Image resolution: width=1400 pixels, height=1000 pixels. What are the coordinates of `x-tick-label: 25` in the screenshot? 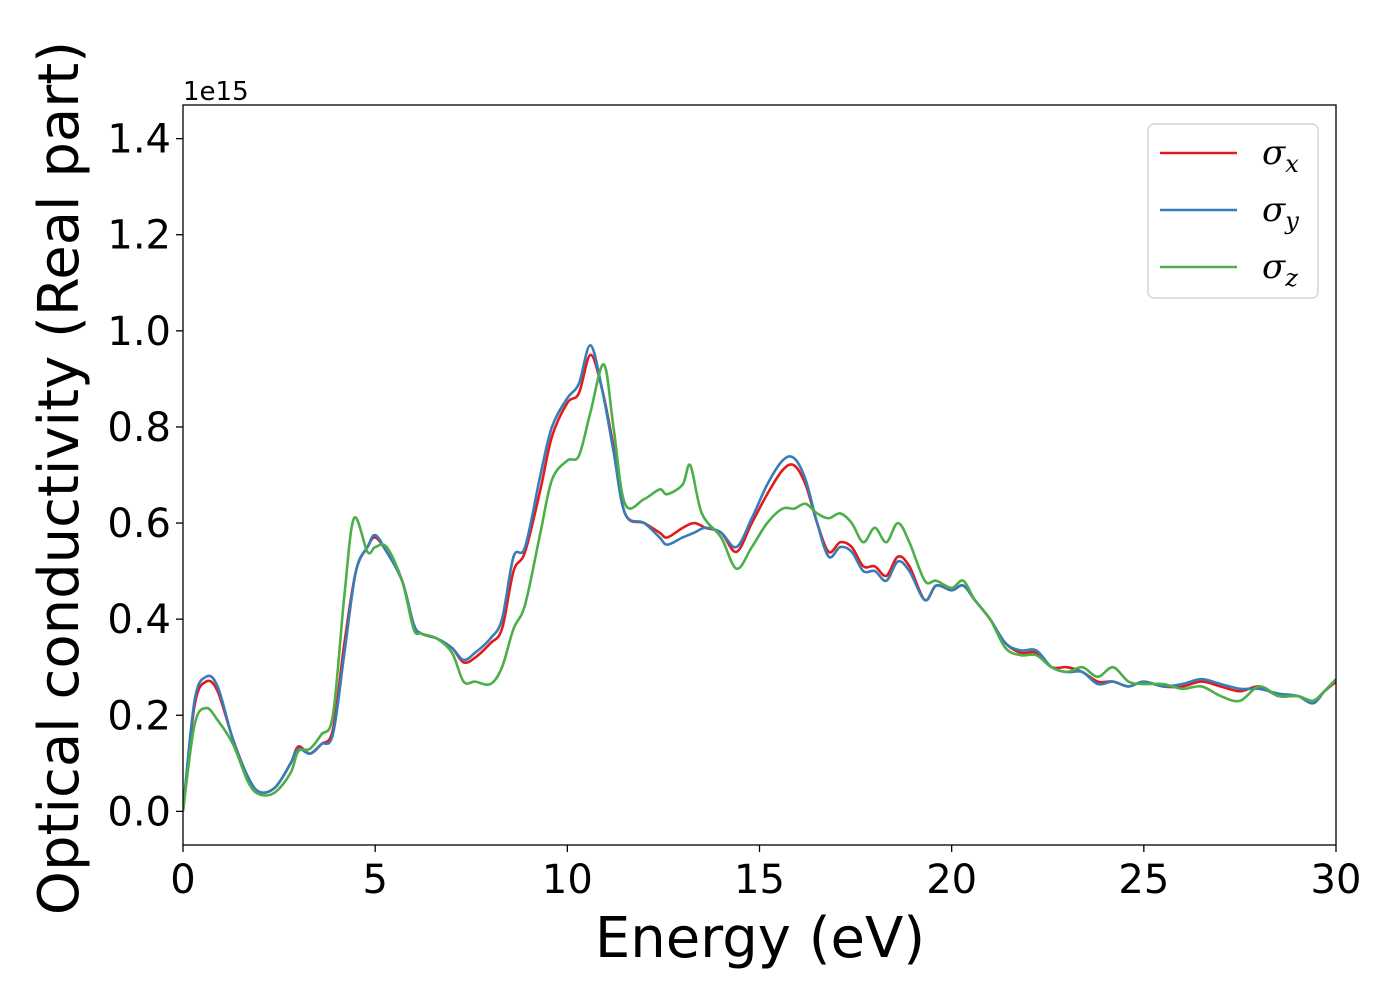 It's located at (1143, 880).